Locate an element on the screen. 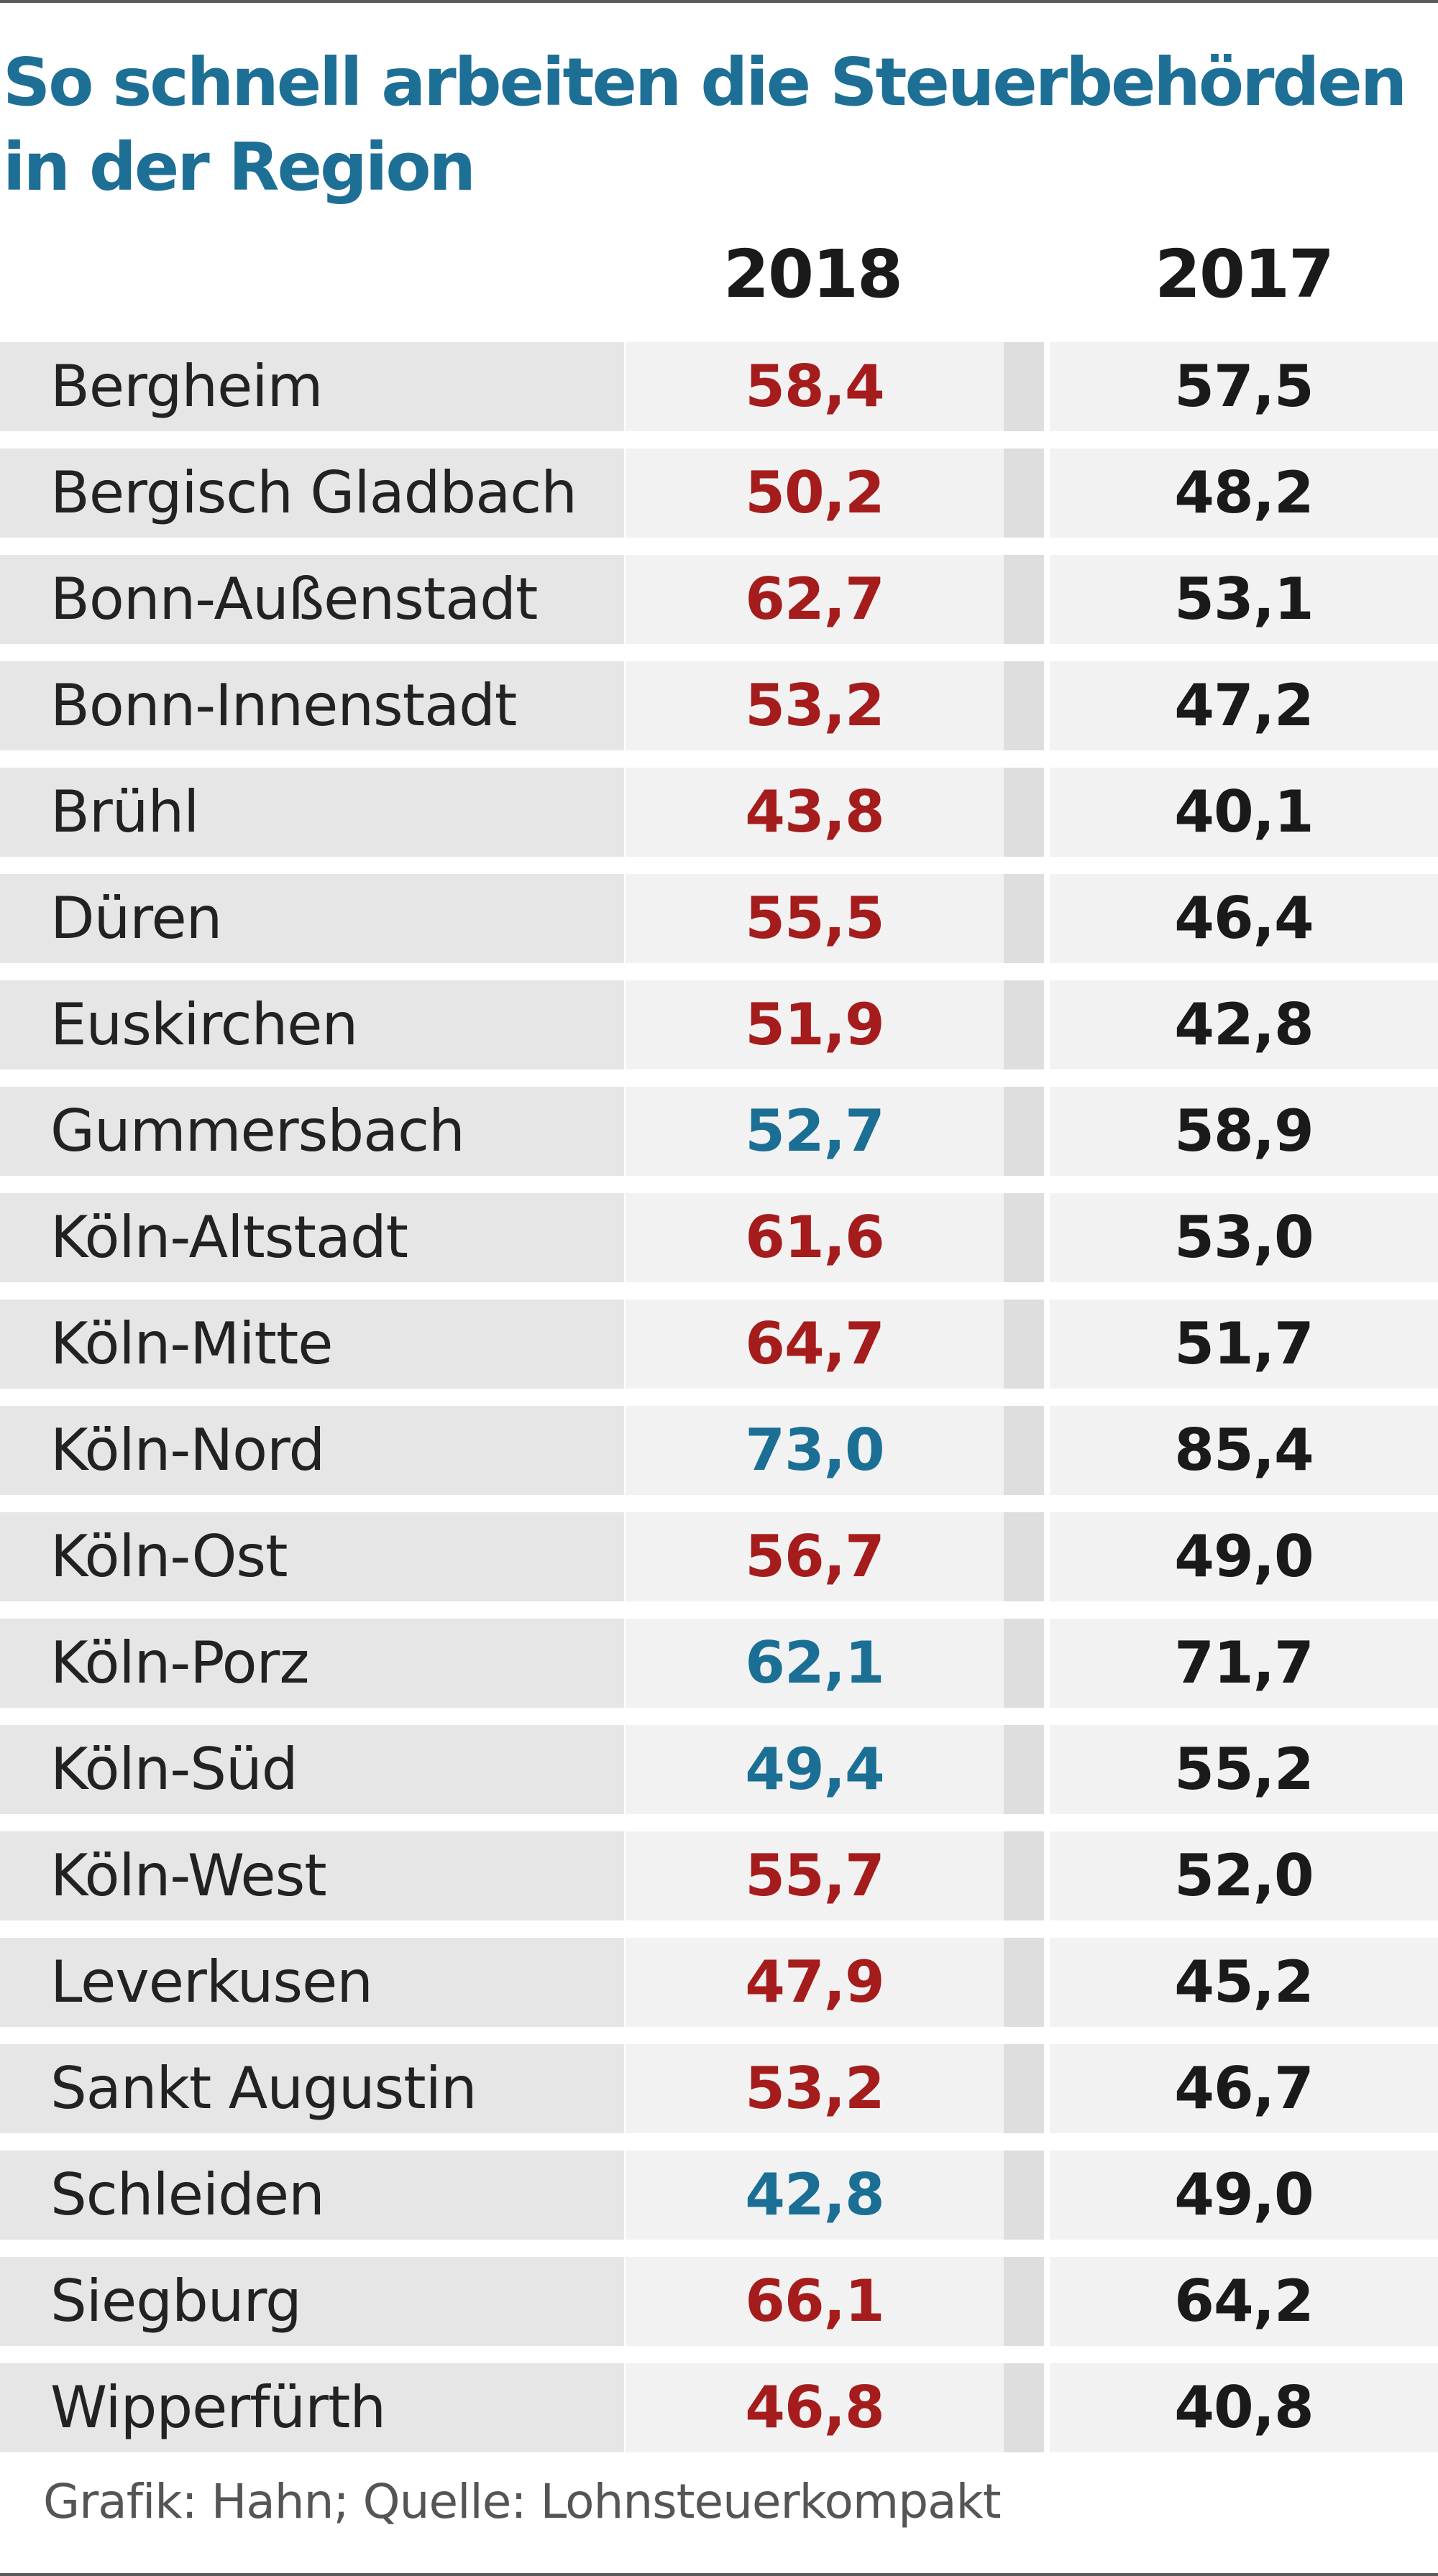 The height and width of the screenshot is (2576, 1438). table-row: Düren 55,5 46,4 is located at coordinates (719, 927).